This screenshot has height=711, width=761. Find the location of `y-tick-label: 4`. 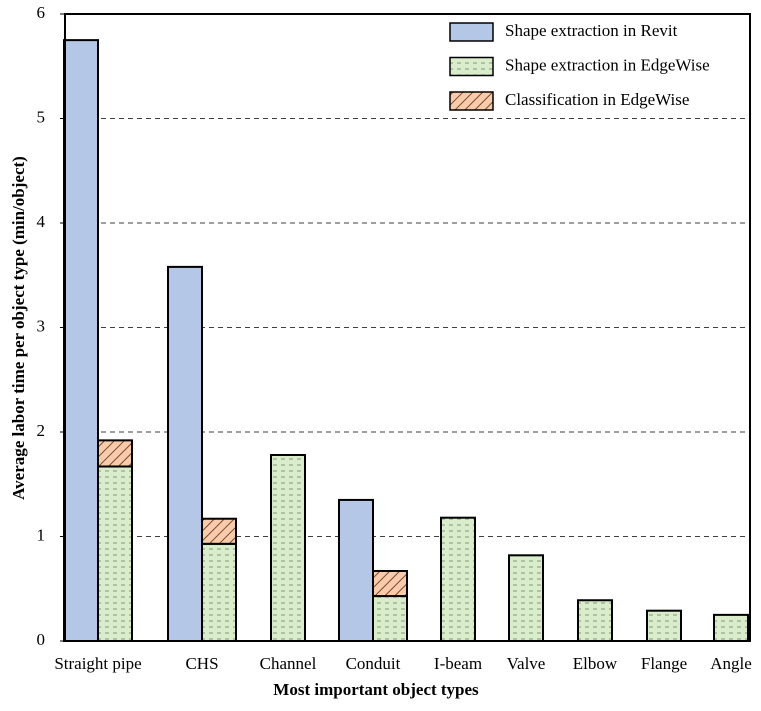

y-tick-label: 4 is located at coordinates (41, 221).